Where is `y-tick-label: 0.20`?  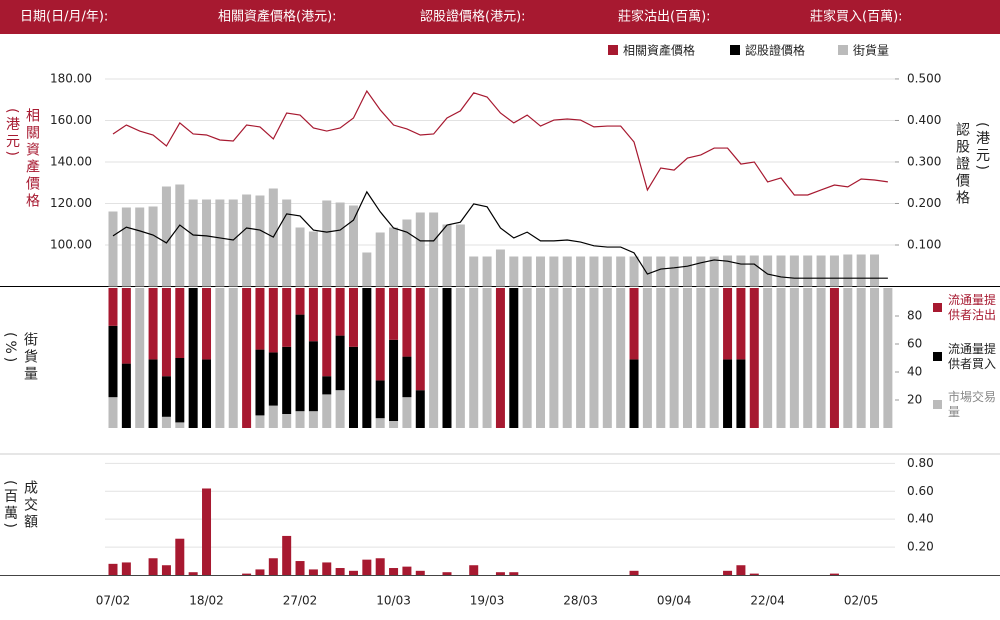 y-tick-label: 0.20 is located at coordinates (920, 547).